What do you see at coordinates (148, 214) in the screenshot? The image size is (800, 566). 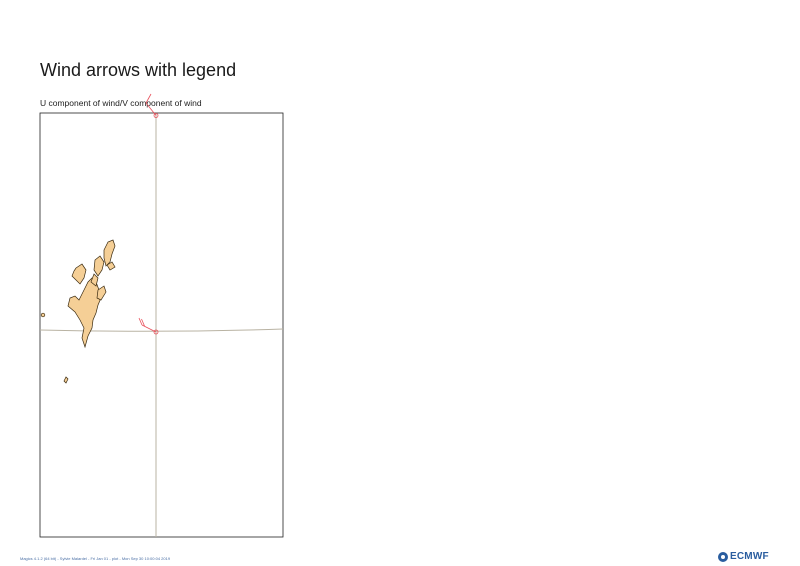 I see `wind-arrows` at bounding box center [148, 214].